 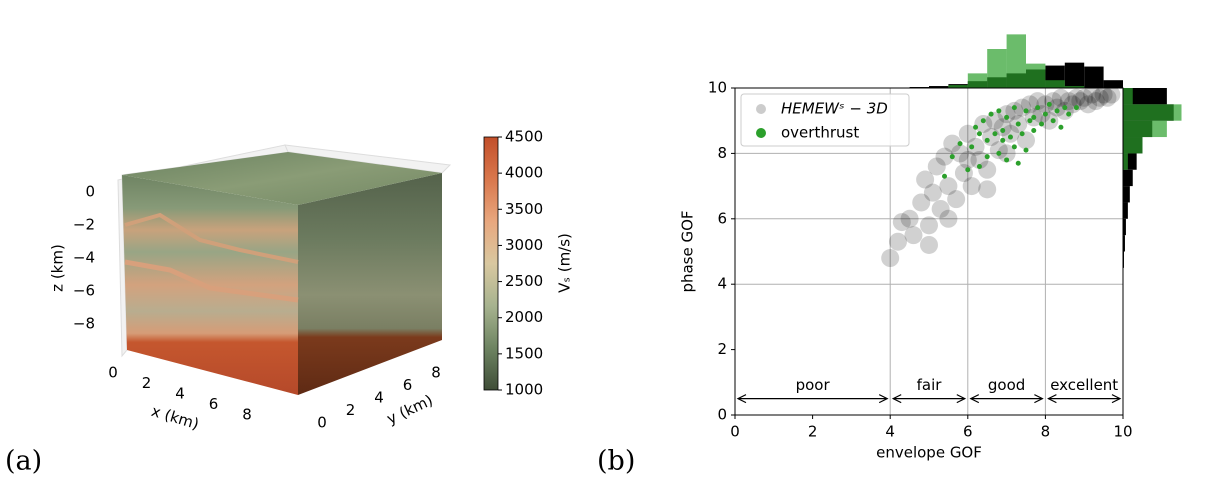 What do you see at coordinates (968, 432) in the screenshot?
I see `x-tick-label: 6` at bounding box center [968, 432].